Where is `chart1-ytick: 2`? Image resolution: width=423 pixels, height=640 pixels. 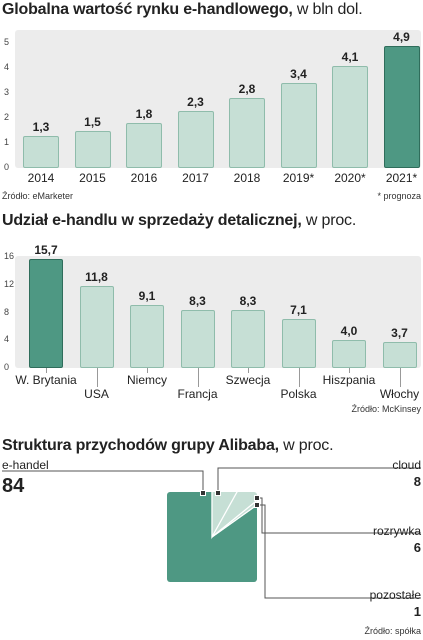 chart1-ytick: 2 is located at coordinates (7, 117).